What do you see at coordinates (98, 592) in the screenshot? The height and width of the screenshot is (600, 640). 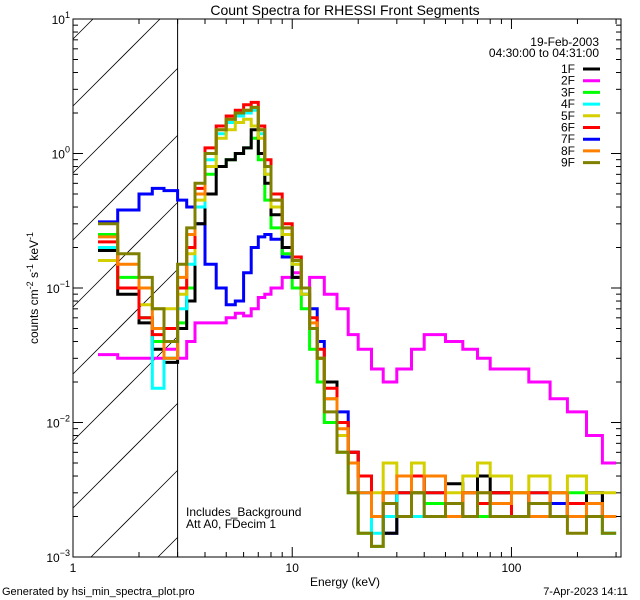 I see `footer-generated-by: Generated by hsi_min_spectra_plot.pro` at bounding box center [98, 592].